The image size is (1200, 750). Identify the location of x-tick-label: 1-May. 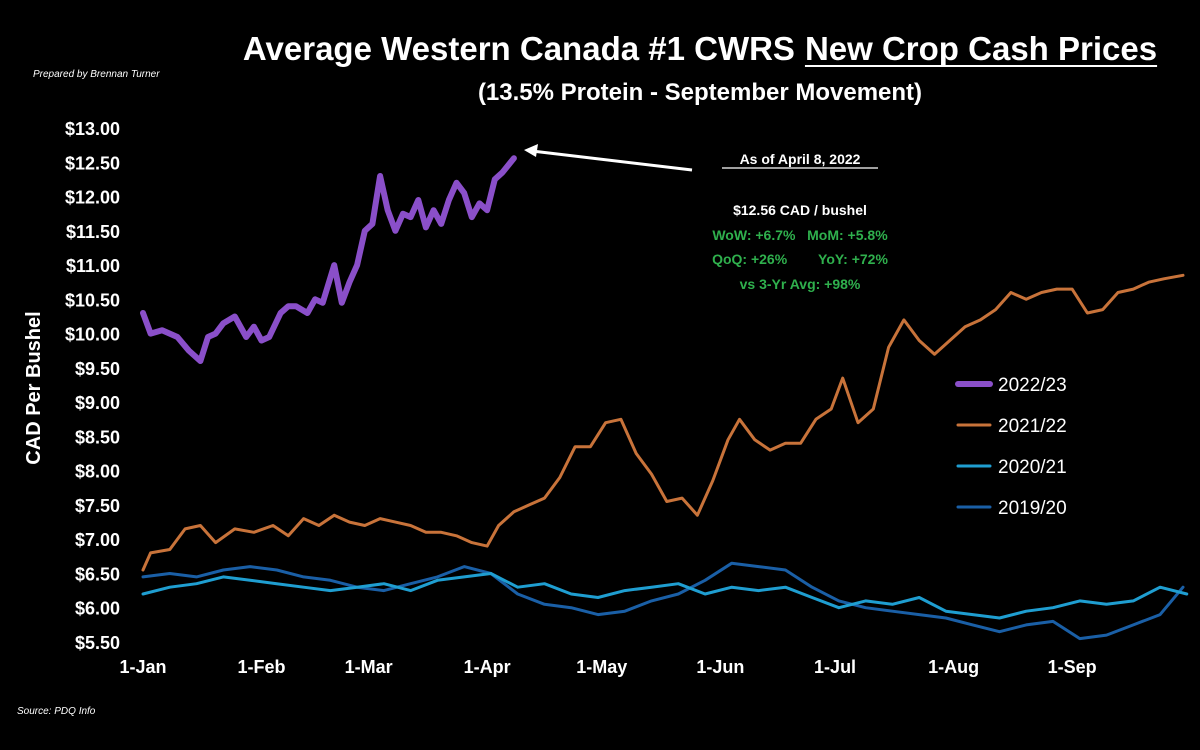
(601, 667).